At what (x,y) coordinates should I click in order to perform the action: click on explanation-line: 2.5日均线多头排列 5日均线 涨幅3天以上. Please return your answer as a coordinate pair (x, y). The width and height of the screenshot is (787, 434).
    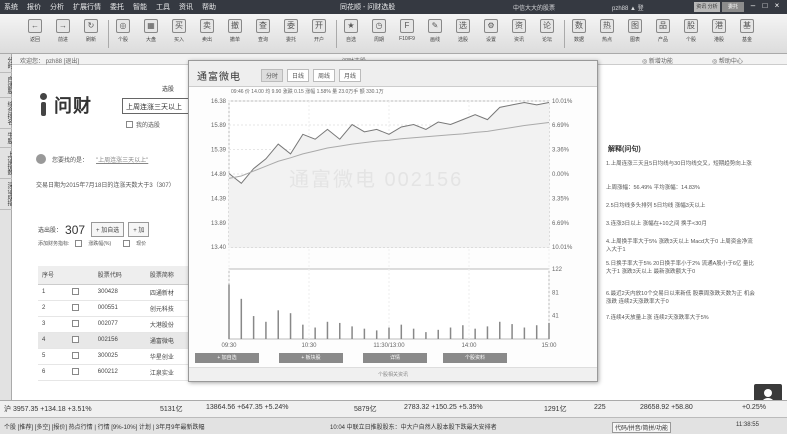
    Looking at the image, I should click on (656, 206).